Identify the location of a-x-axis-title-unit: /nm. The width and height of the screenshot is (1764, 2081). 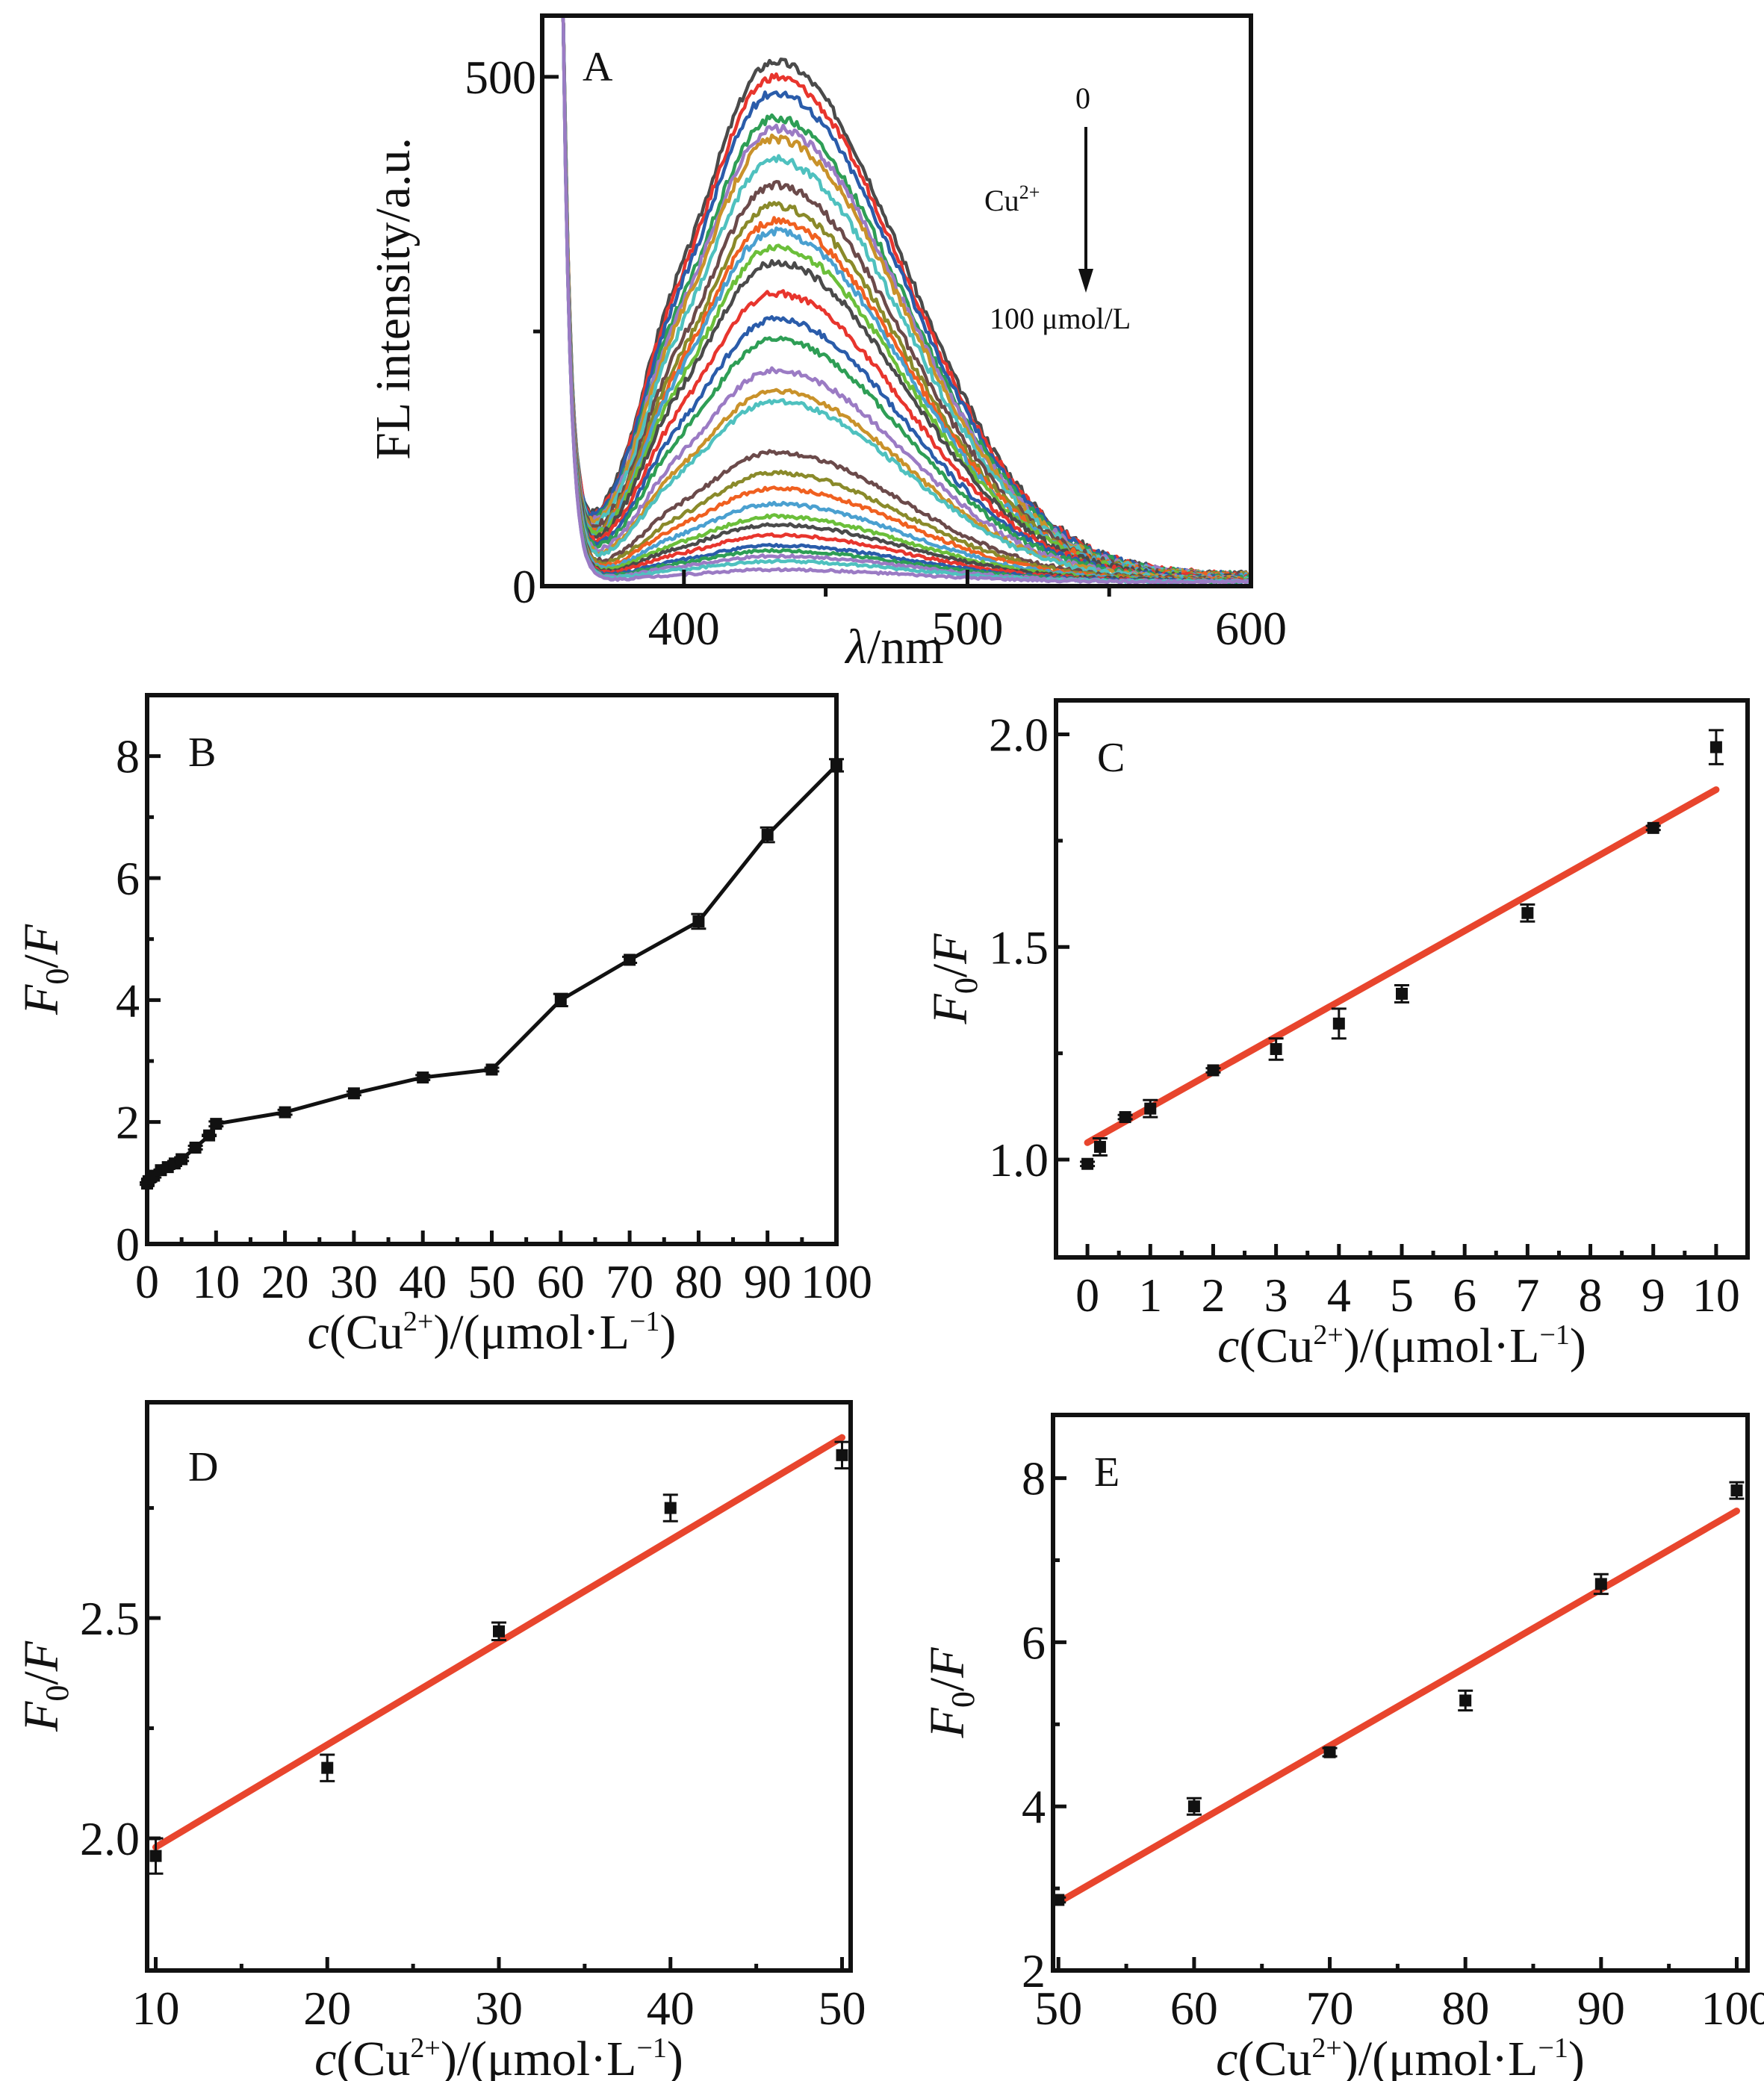
(905, 647).